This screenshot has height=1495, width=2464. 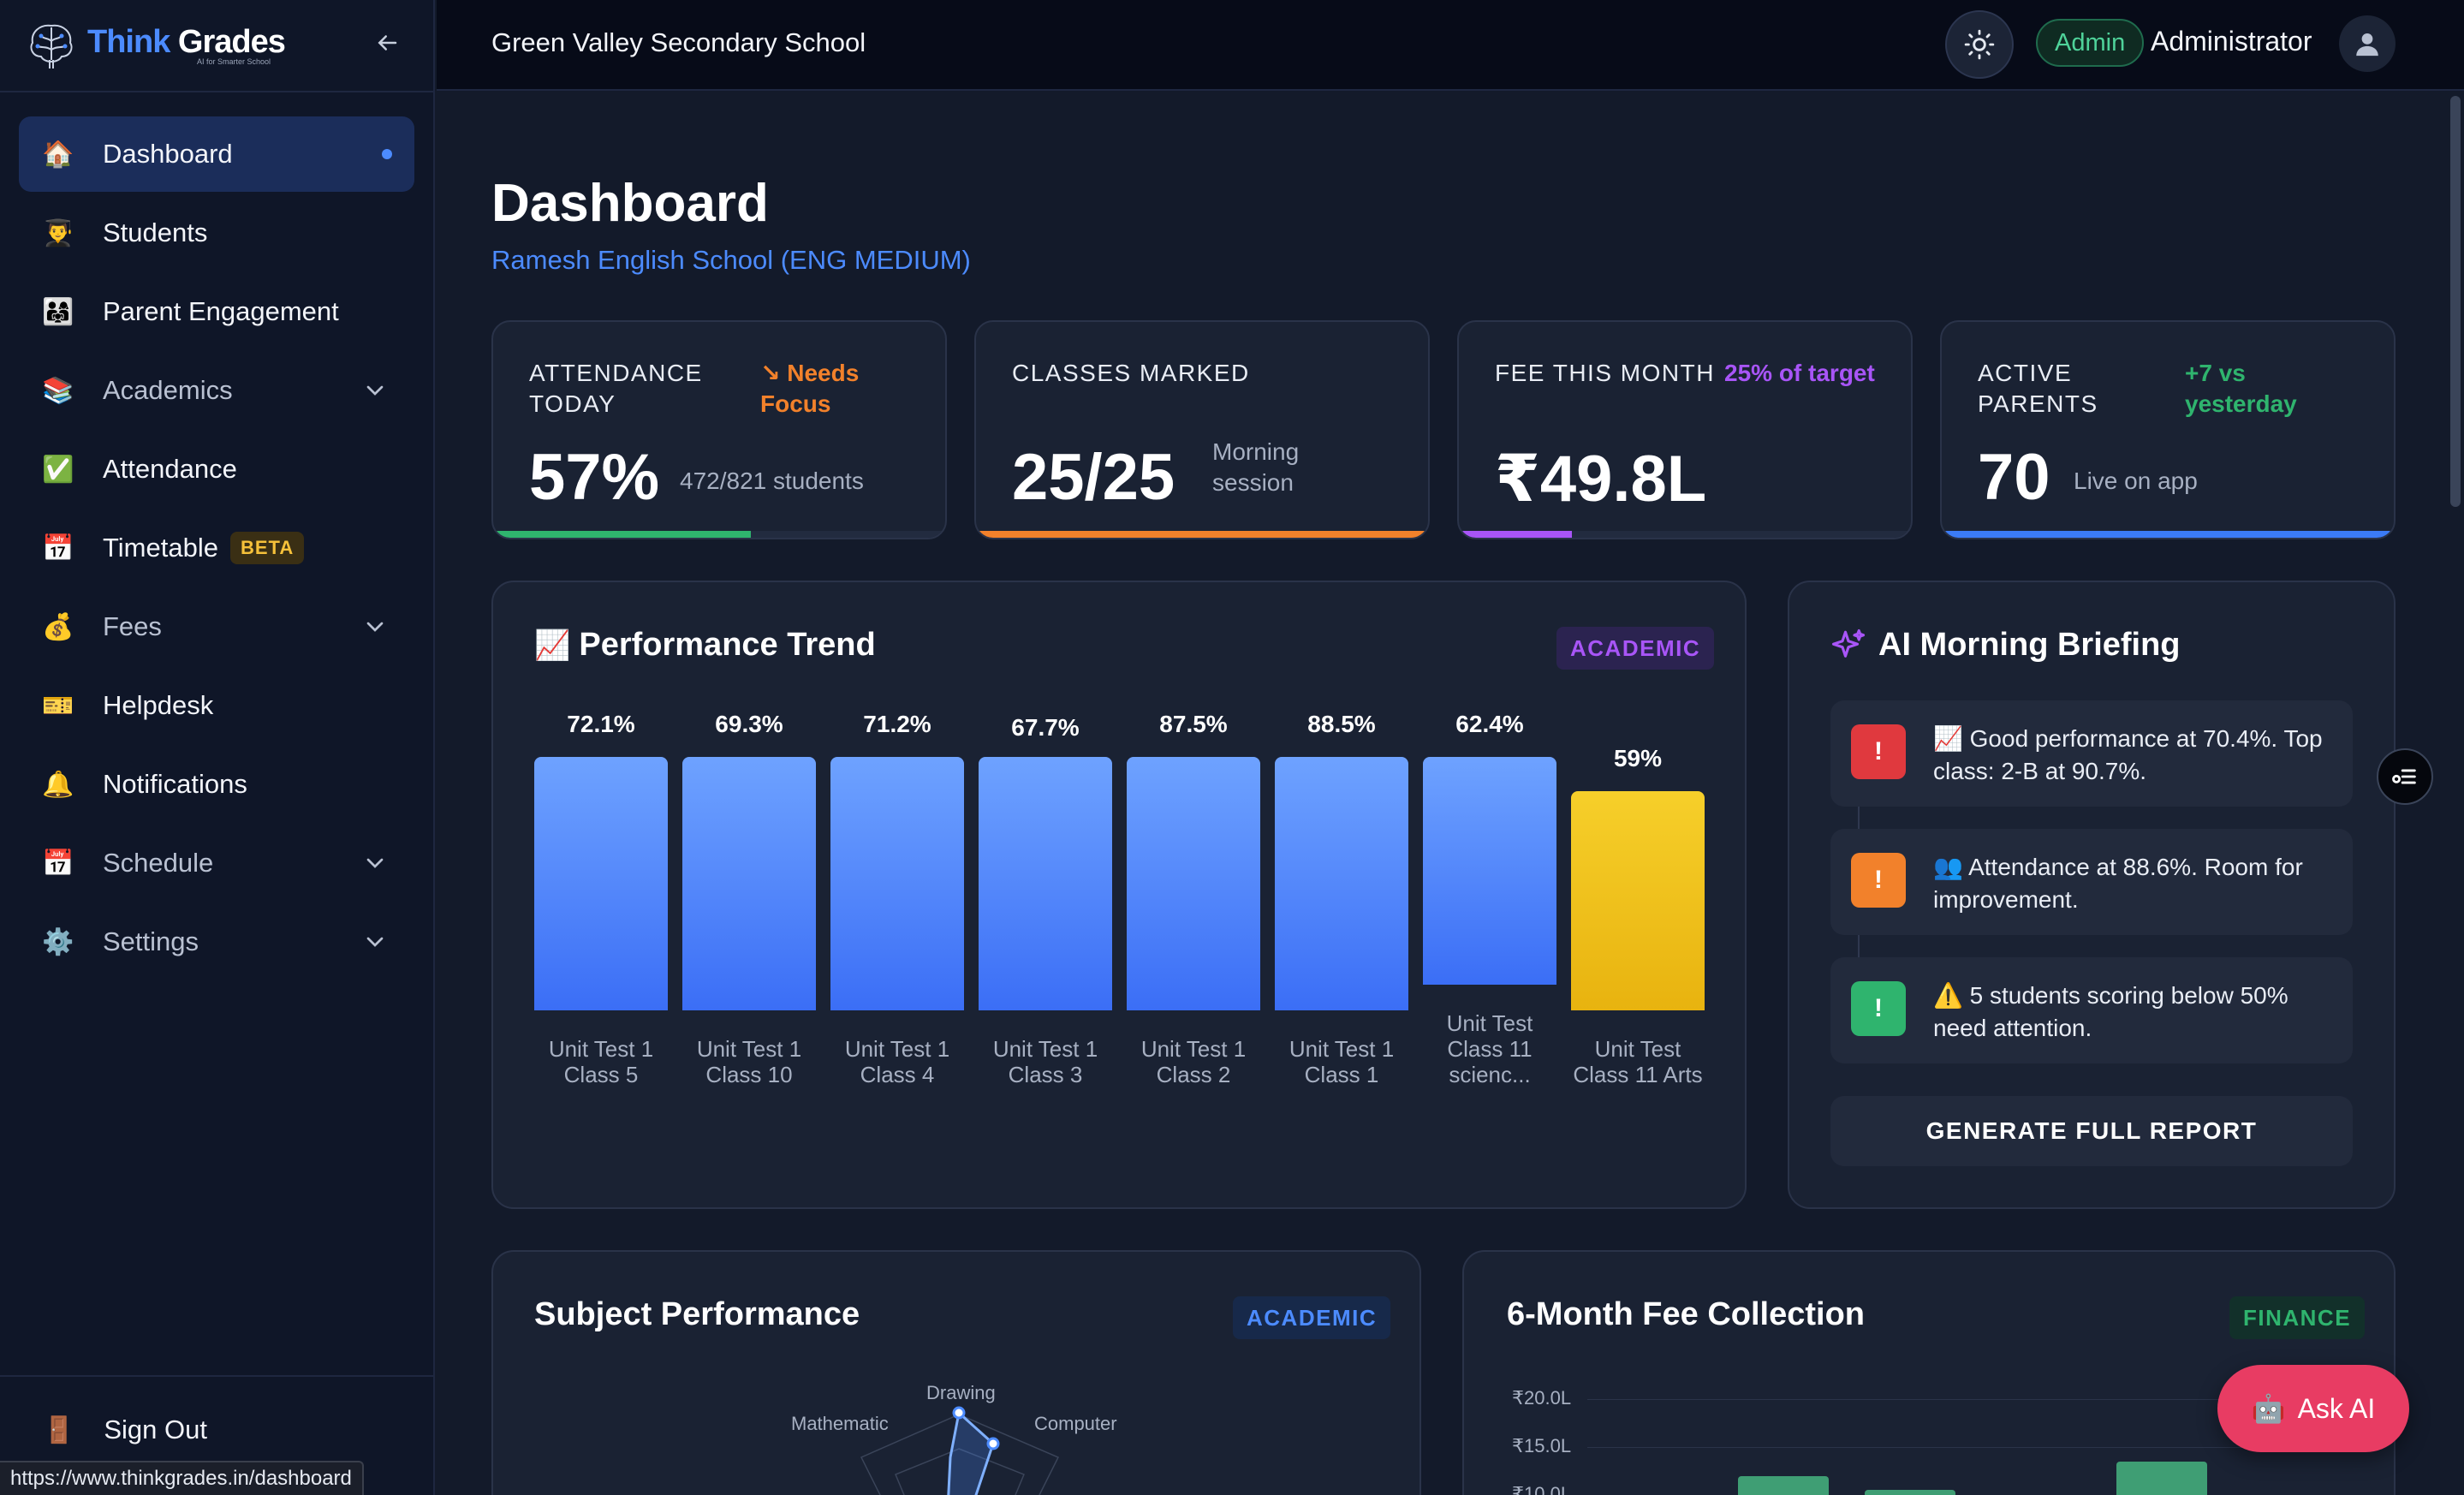 I want to click on sidebar-item-label: Students, so click(x=156, y=232).